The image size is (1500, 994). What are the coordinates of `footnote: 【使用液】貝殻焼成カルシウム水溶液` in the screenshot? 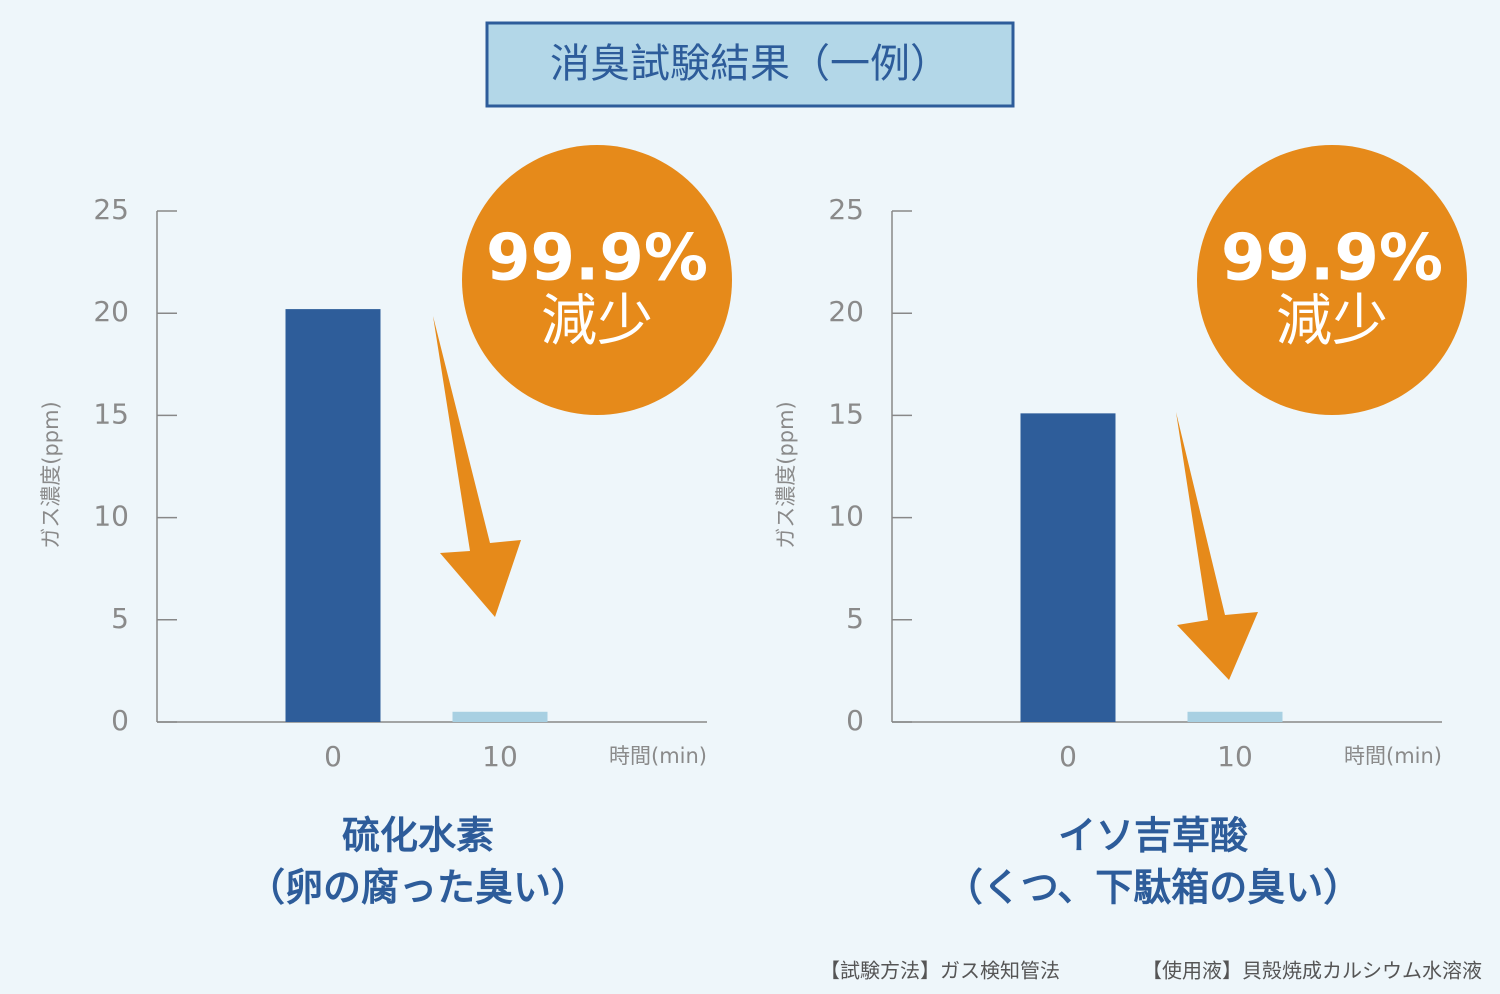 It's located at (1312, 971).